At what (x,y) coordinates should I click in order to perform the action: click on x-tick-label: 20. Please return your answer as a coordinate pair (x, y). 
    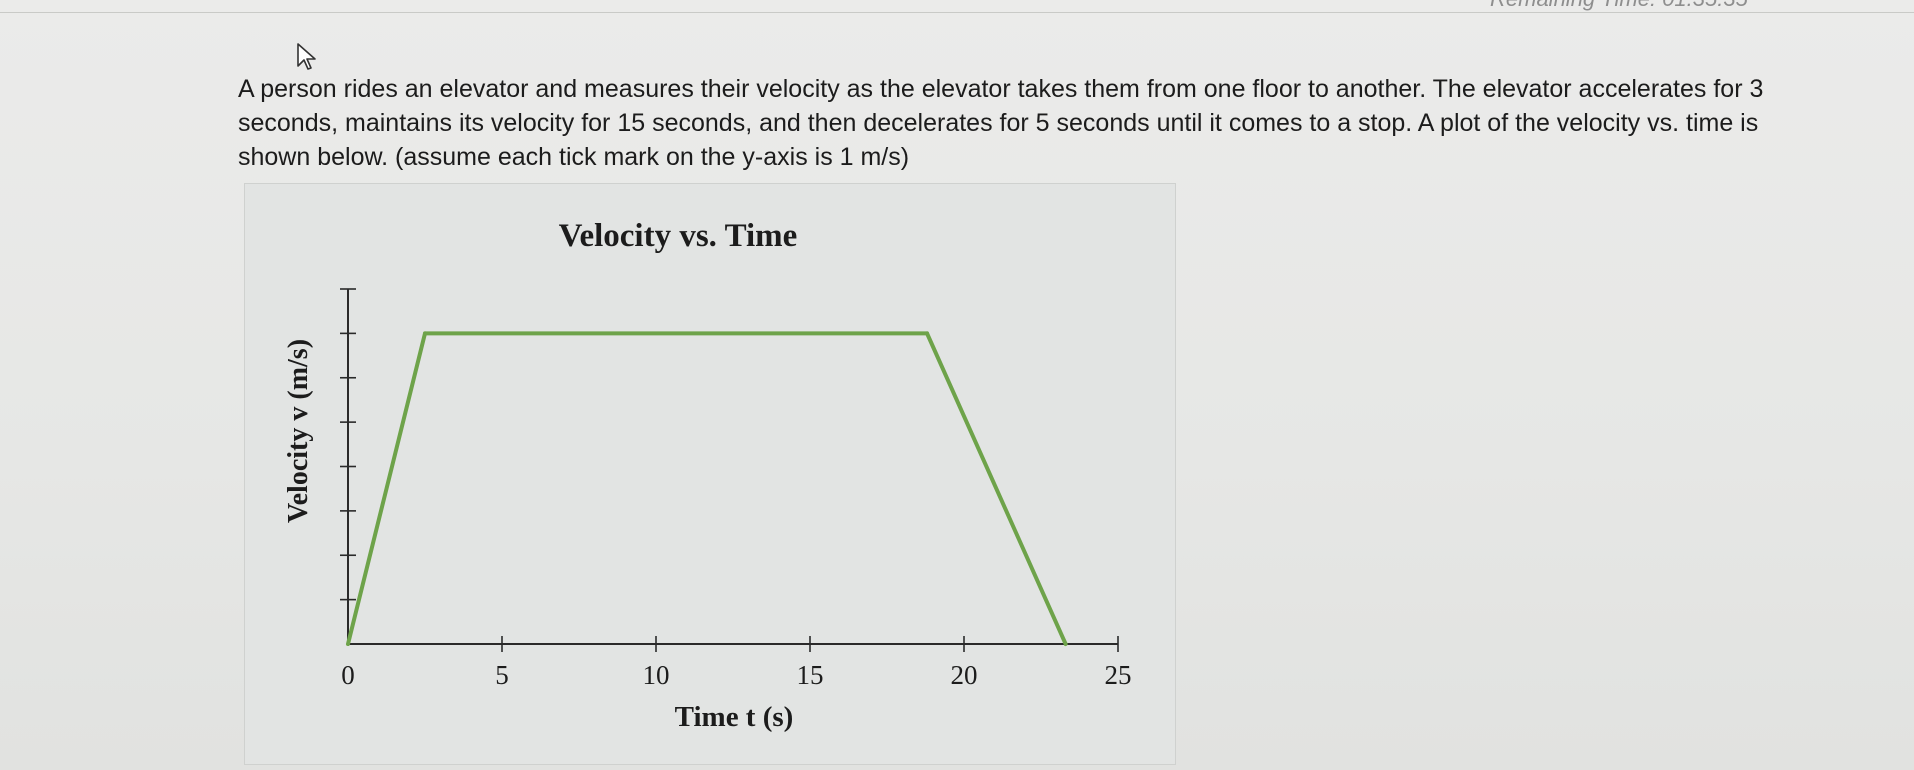
    Looking at the image, I should click on (964, 675).